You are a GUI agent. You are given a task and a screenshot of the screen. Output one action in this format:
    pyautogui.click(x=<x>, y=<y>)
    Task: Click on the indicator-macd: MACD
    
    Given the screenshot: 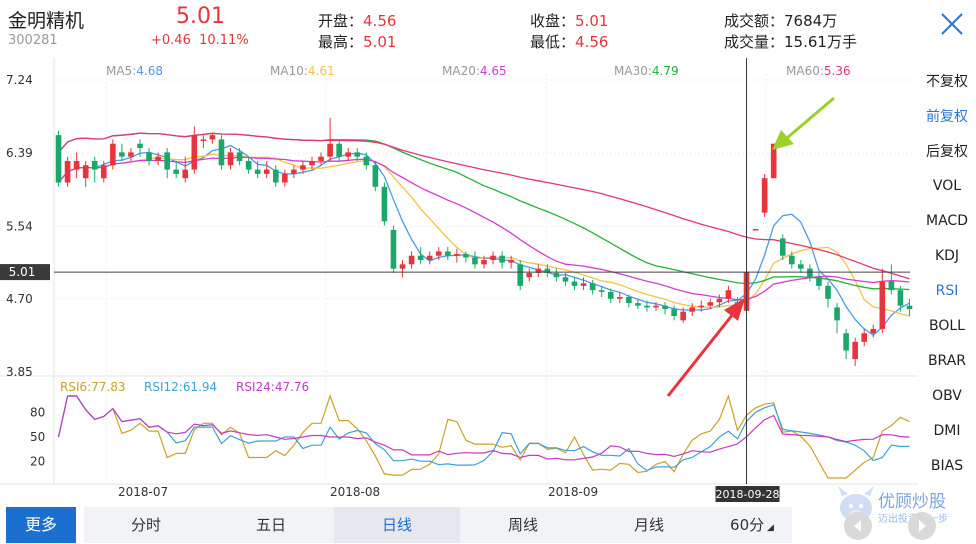 What is the action you would take?
    pyautogui.click(x=947, y=221)
    